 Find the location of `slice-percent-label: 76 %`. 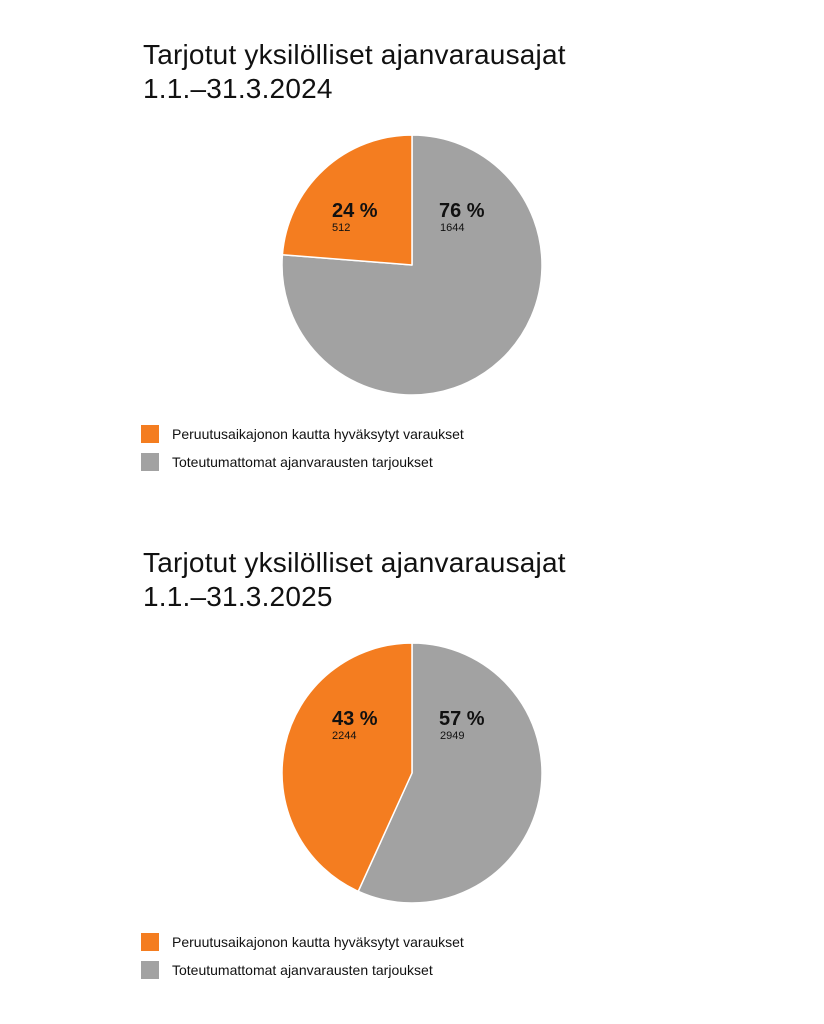

slice-percent-label: 76 % is located at coordinates (462, 211).